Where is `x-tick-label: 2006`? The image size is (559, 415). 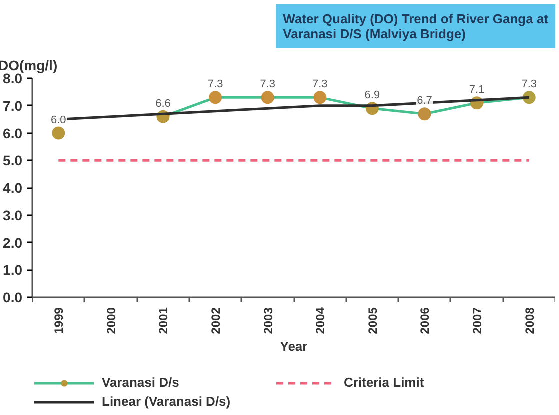
x-tick-label: 2006 is located at coordinates (425, 320).